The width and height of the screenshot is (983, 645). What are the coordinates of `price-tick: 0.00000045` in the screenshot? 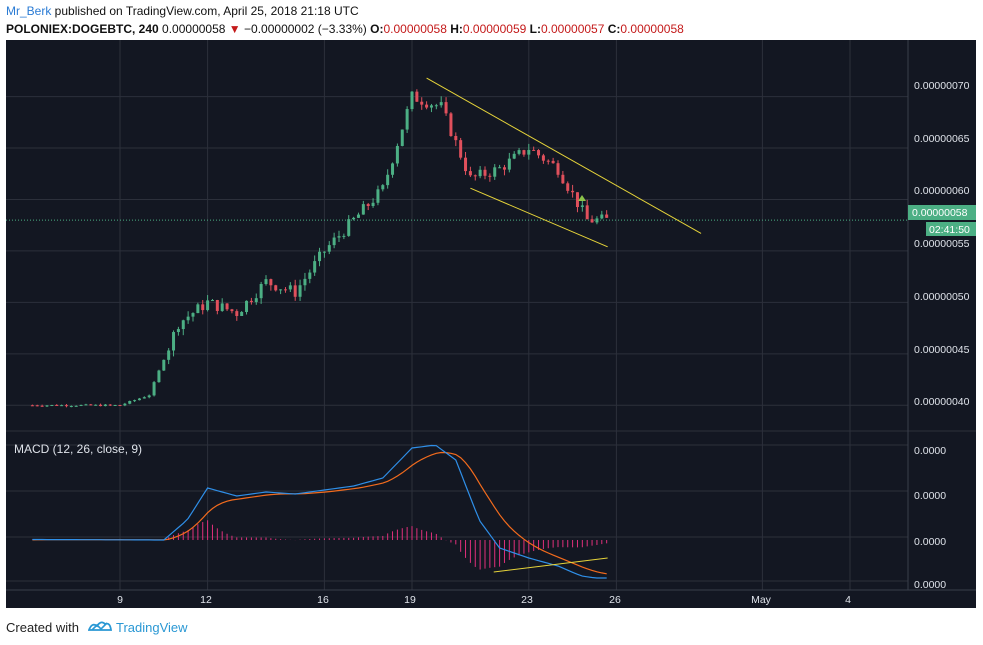 It's located at (942, 350).